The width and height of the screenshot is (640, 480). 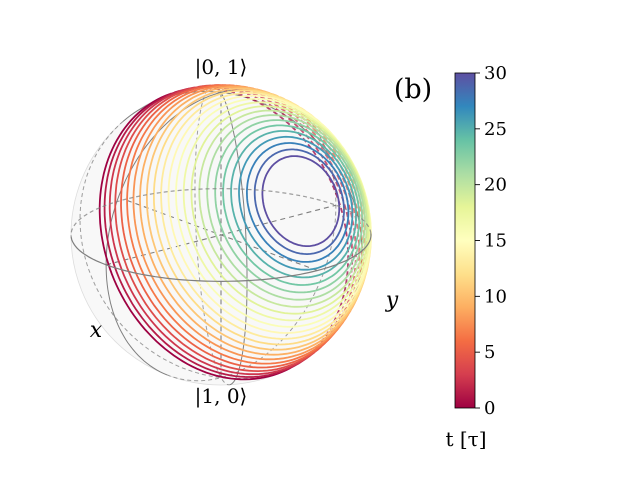 What do you see at coordinates (465, 439) in the screenshot?
I see `colorbar-label: t [τ]` at bounding box center [465, 439].